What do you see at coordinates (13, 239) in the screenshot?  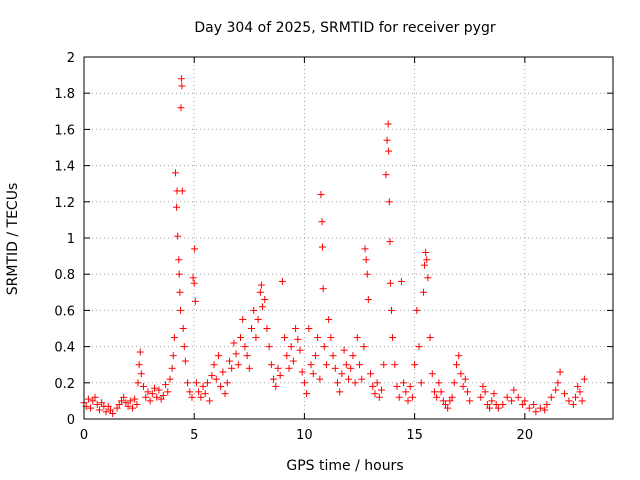 I see `y-axis-label: SRMTID / TECUs` at bounding box center [13, 239].